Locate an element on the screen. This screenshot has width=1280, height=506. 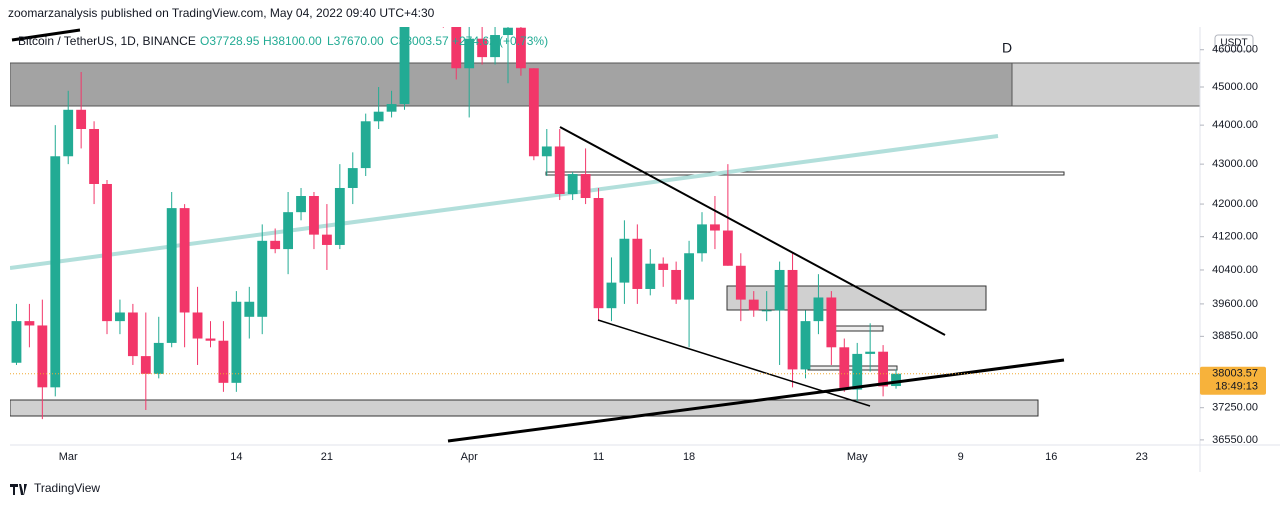
currency: USDT is located at coordinates (1233, 43).